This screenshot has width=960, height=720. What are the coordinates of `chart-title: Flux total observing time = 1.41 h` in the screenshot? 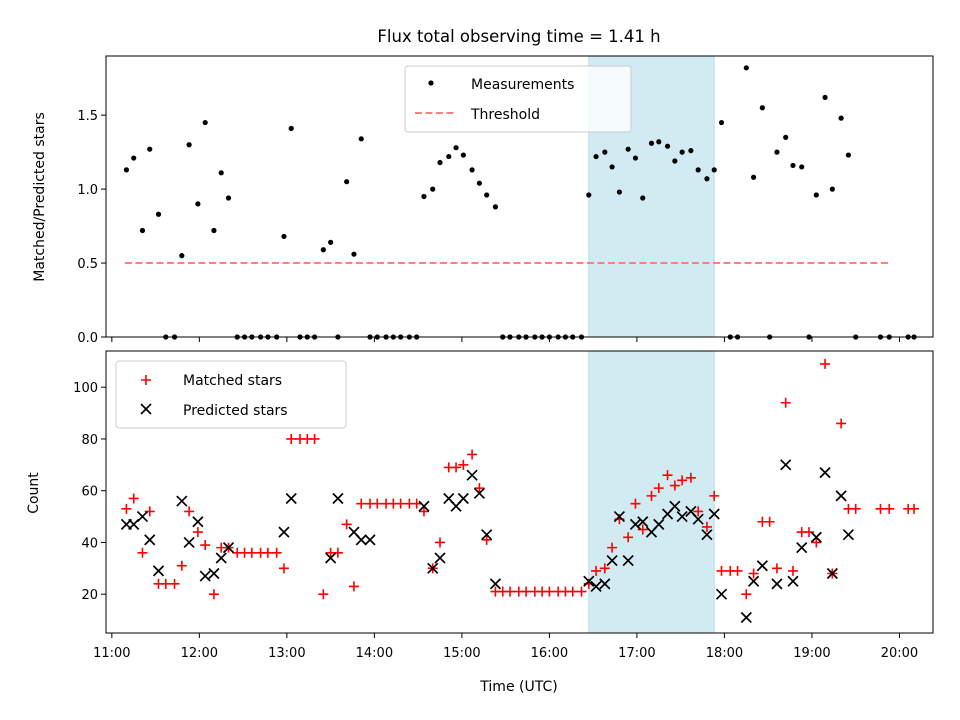 It's located at (518, 36).